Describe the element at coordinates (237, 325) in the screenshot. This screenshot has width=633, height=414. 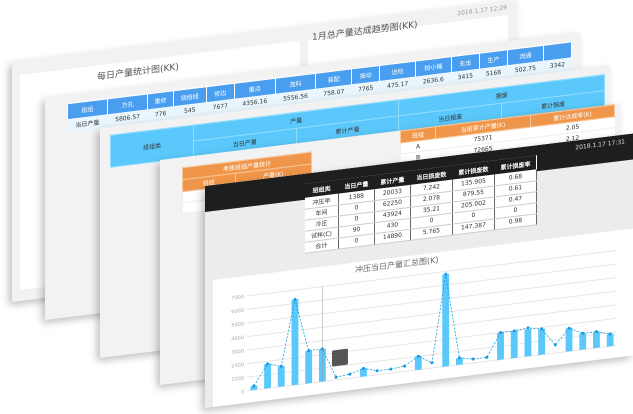
I see `y-tick-label: 5000` at that location.